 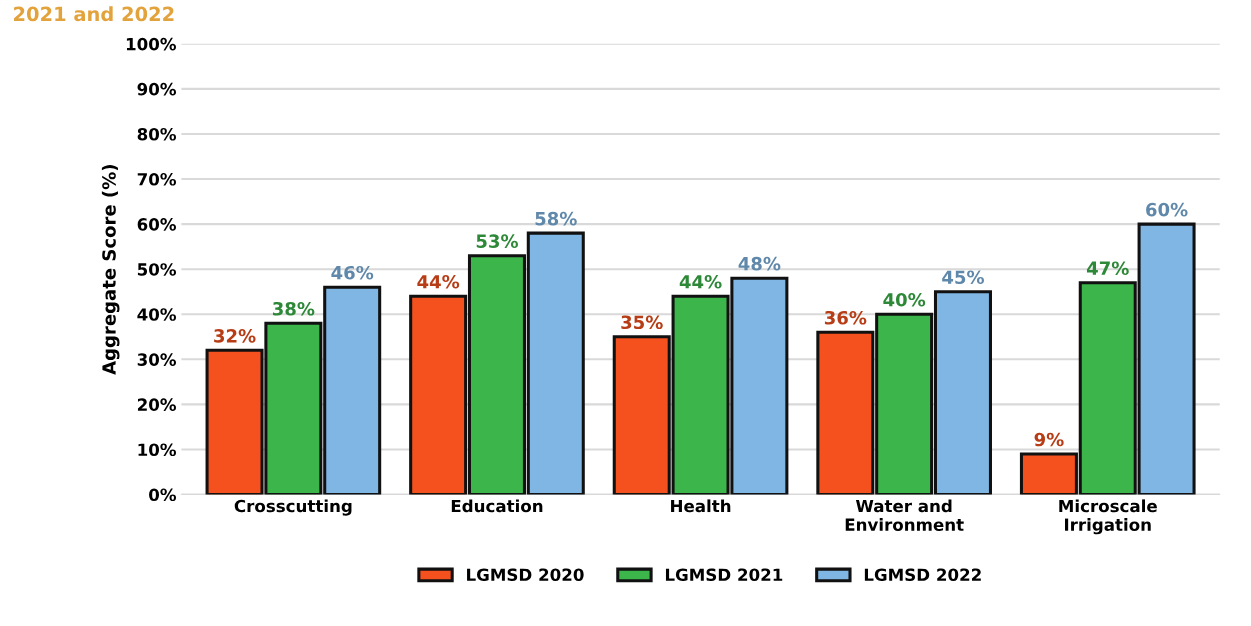 I want to click on data-label: 9%, so click(x=1049, y=439).